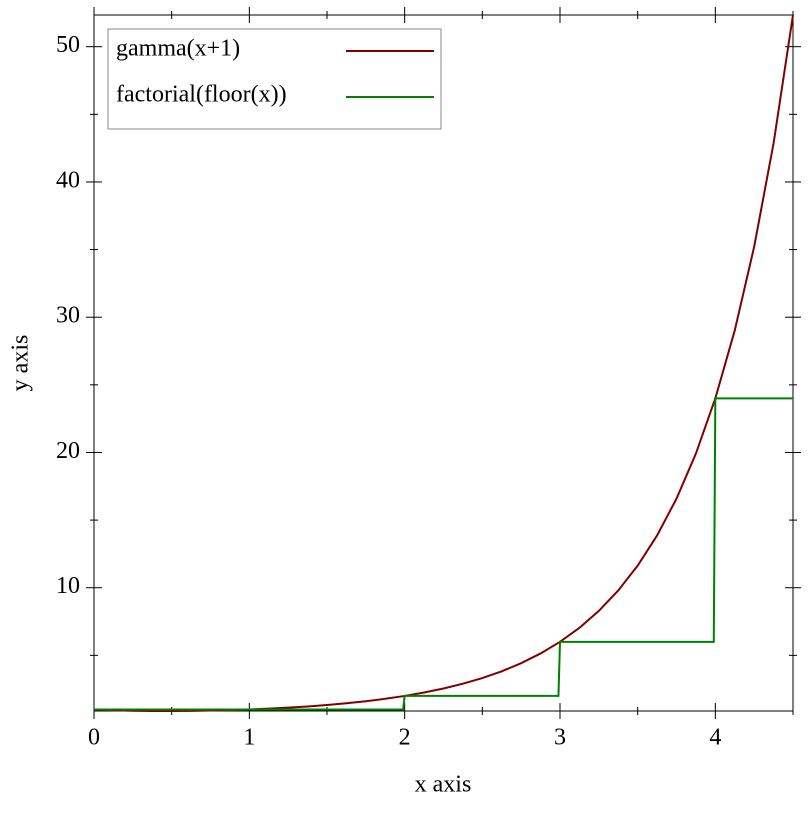 The width and height of the screenshot is (812, 817). Describe the element at coordinates (178, 49) in the screenshot. I see `legend-label: gamma(x+1)` at that location.